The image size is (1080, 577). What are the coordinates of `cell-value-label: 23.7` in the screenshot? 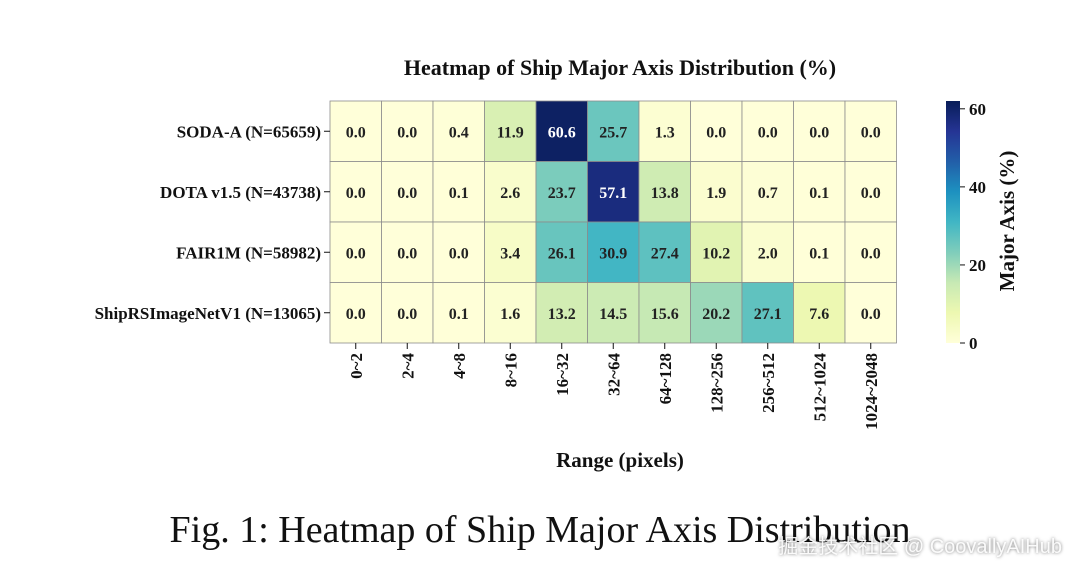 It's located at (562, 193).